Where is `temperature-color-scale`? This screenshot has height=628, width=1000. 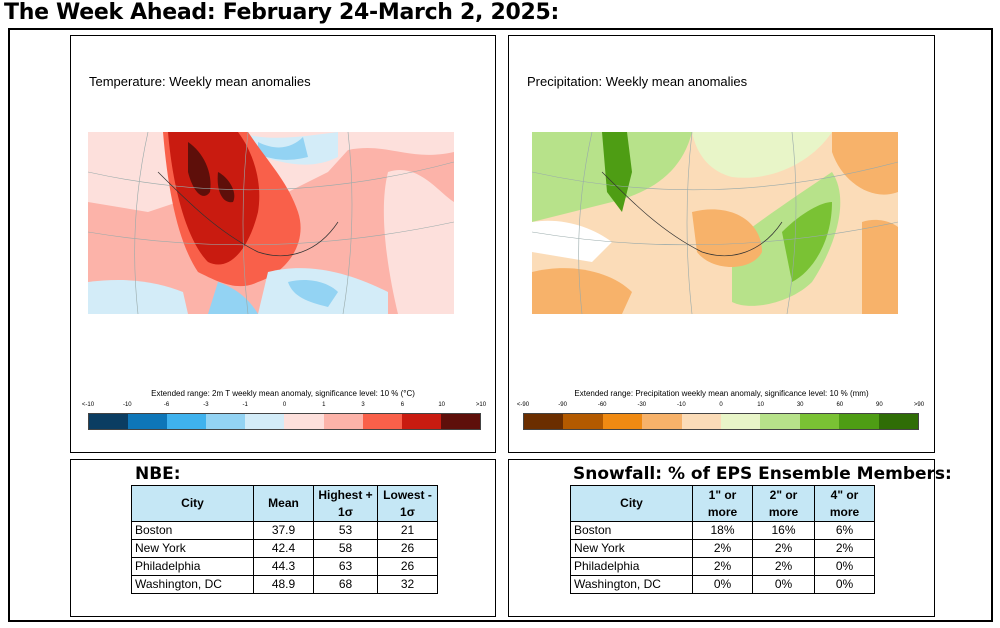
temperature-color-scale is located at coordinates (284, 421).